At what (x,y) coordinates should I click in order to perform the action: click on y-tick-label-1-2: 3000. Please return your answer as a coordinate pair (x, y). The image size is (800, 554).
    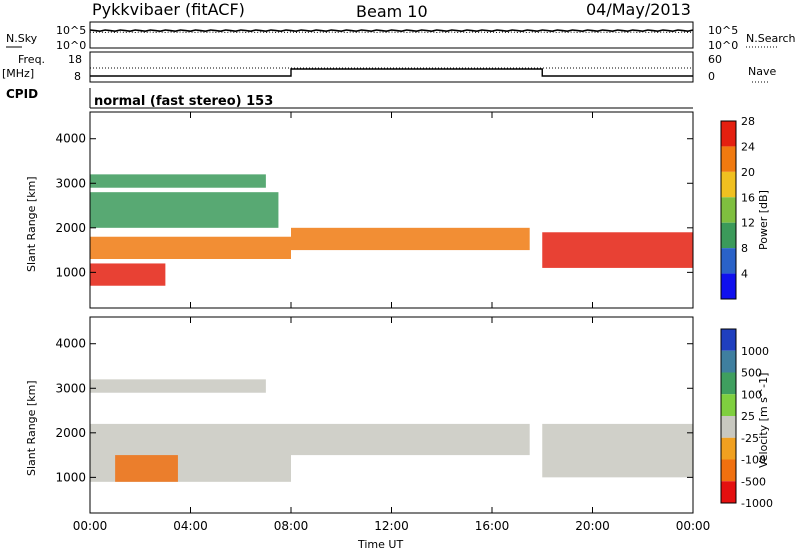
    Looking at the image, I should click on (70, 388).